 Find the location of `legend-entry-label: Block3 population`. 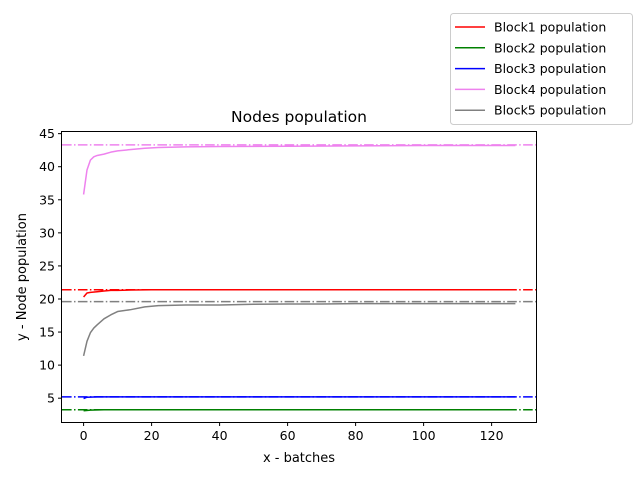

legend-entry-label: Block3 population is located at coordinates (550, 68).